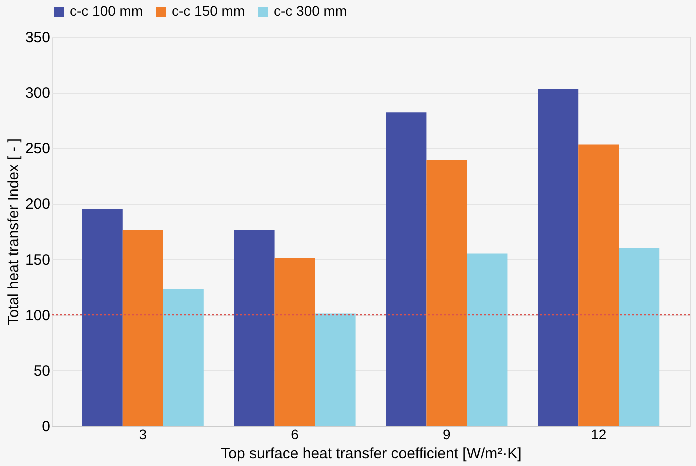 The image size is (696, 466). What do you see at coordinates (37, 315) in the screenshot?
I see `y-tick-label: 100` at bounding box center [37, 315].